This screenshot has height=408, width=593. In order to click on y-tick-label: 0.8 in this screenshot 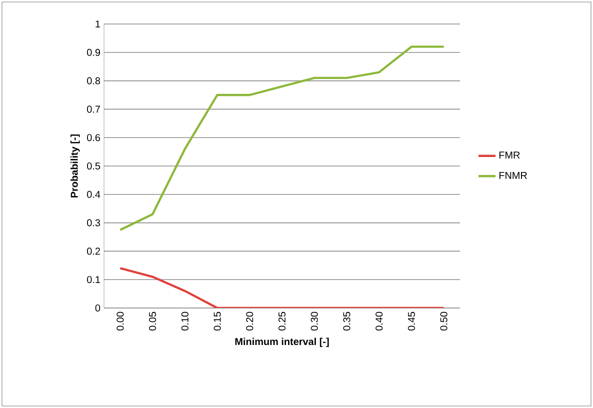, I will do `click(93, 80)`.